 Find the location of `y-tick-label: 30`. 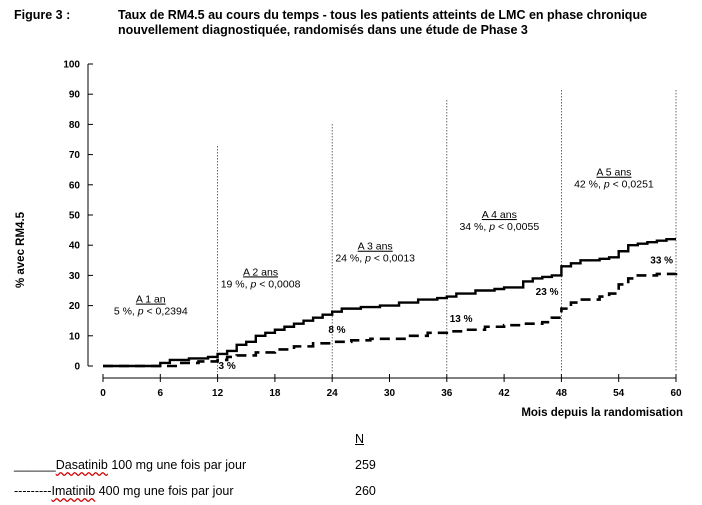

y-tick-label: 30 is located at coordinates (75, 276).